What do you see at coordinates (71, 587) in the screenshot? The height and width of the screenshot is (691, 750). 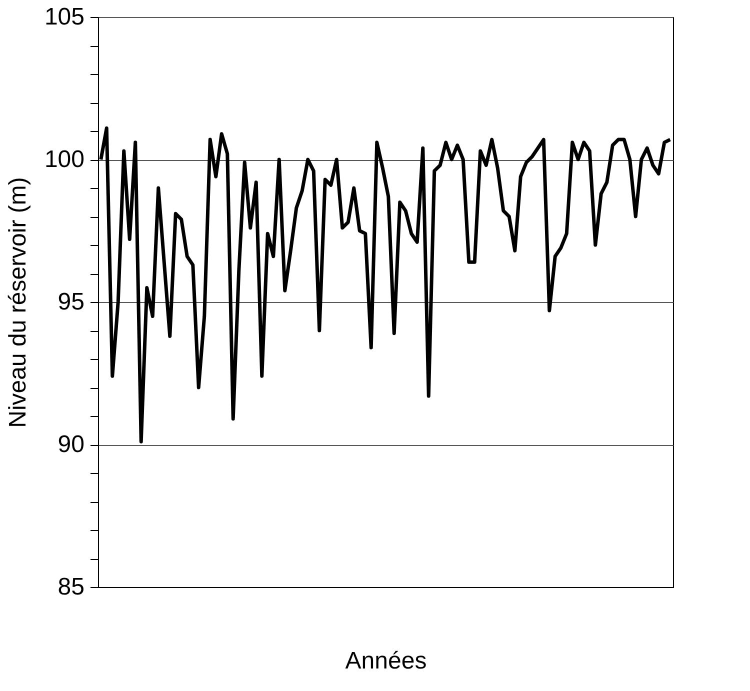 I see `y-tick-label: 85` at bounding box center [71, 587].